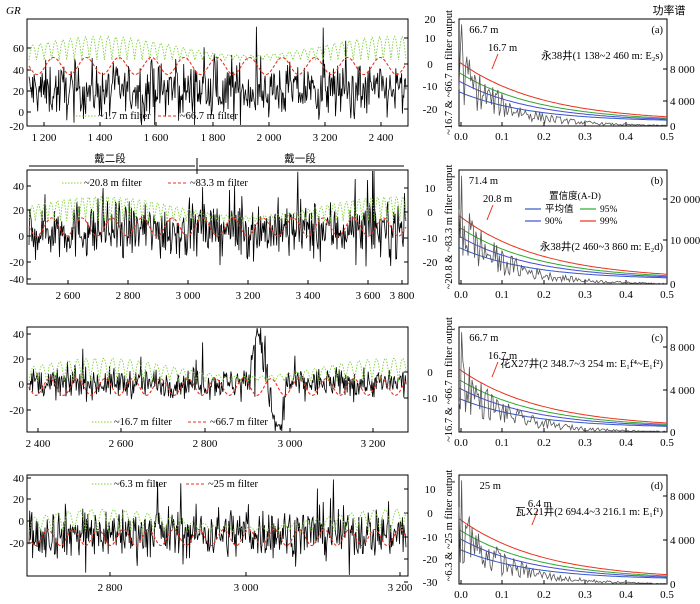 This screenshot has width=700, height=604. What do you see at coordinates (602, 55) in the screenshot?
I see `well-label: 永38井(1 138~2 460 m: E₂s)` at bounding box center [602, 55].